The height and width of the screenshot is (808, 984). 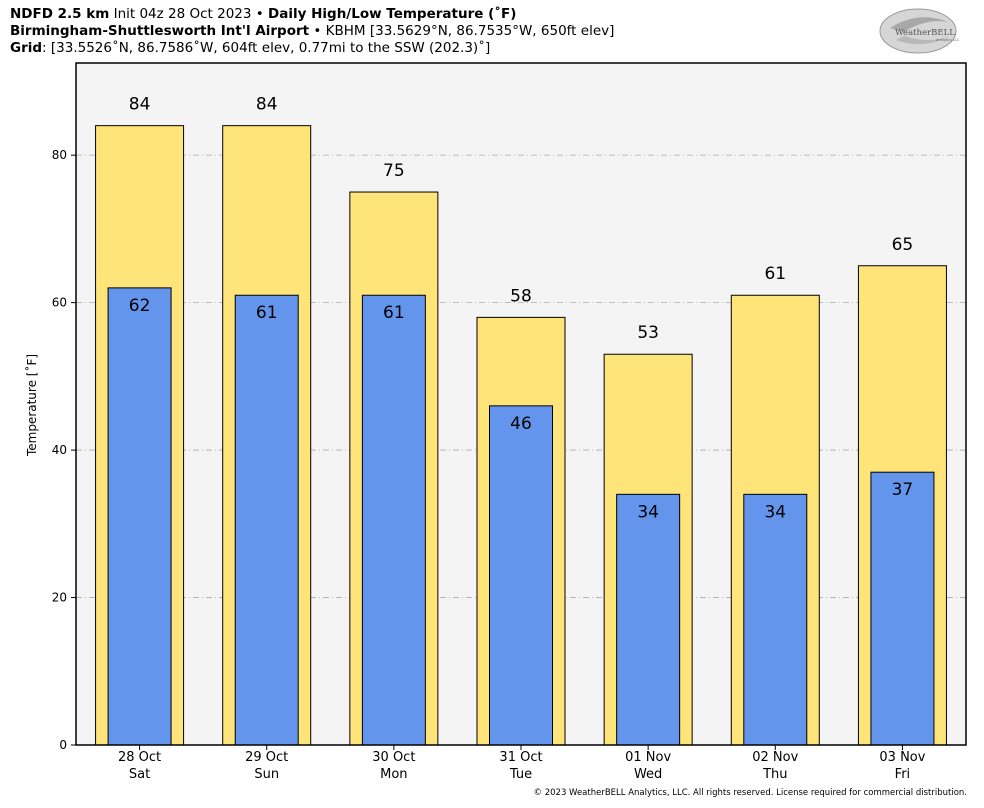 What do you see at coordinates (59, 598) in the screenshot?
I see `y-tick-label: 20` at bounding box center [59, 598].